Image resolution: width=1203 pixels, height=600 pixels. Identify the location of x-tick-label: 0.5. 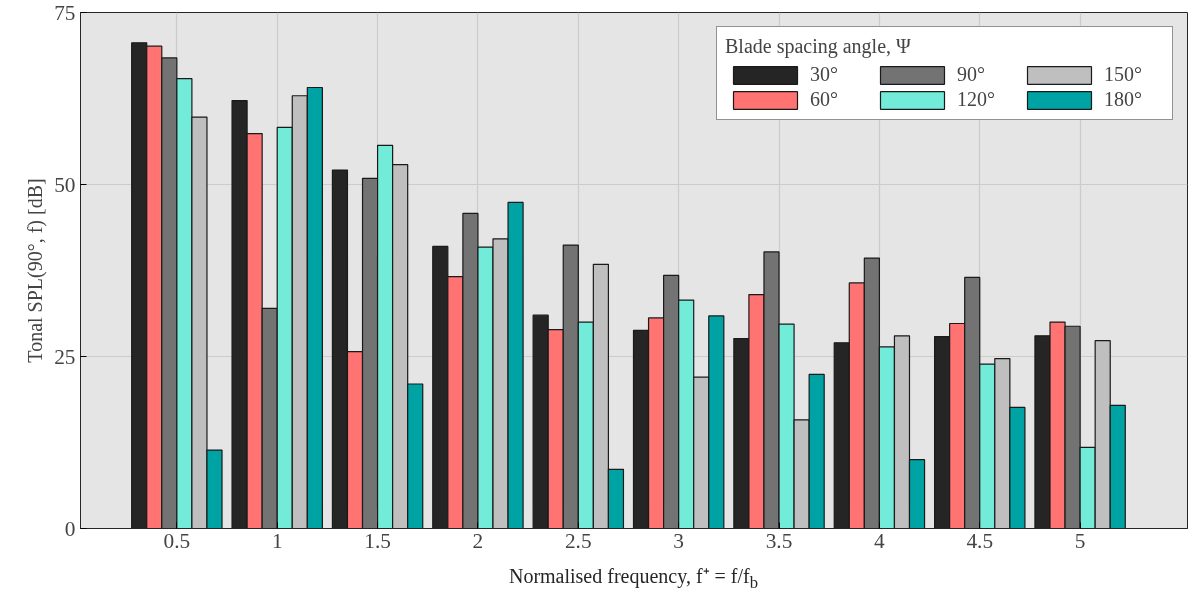
(177, 540).